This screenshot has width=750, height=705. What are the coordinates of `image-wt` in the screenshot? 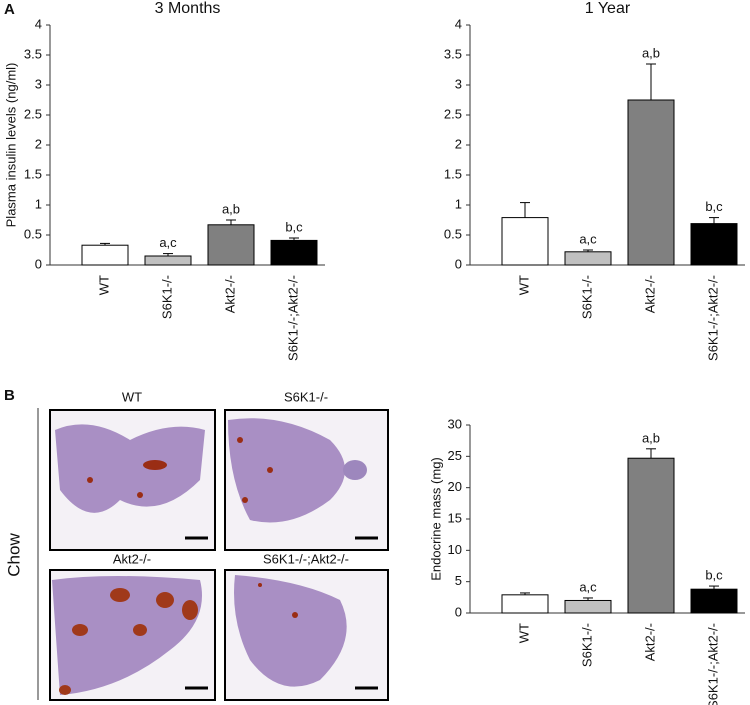 It's located at (132, 480).